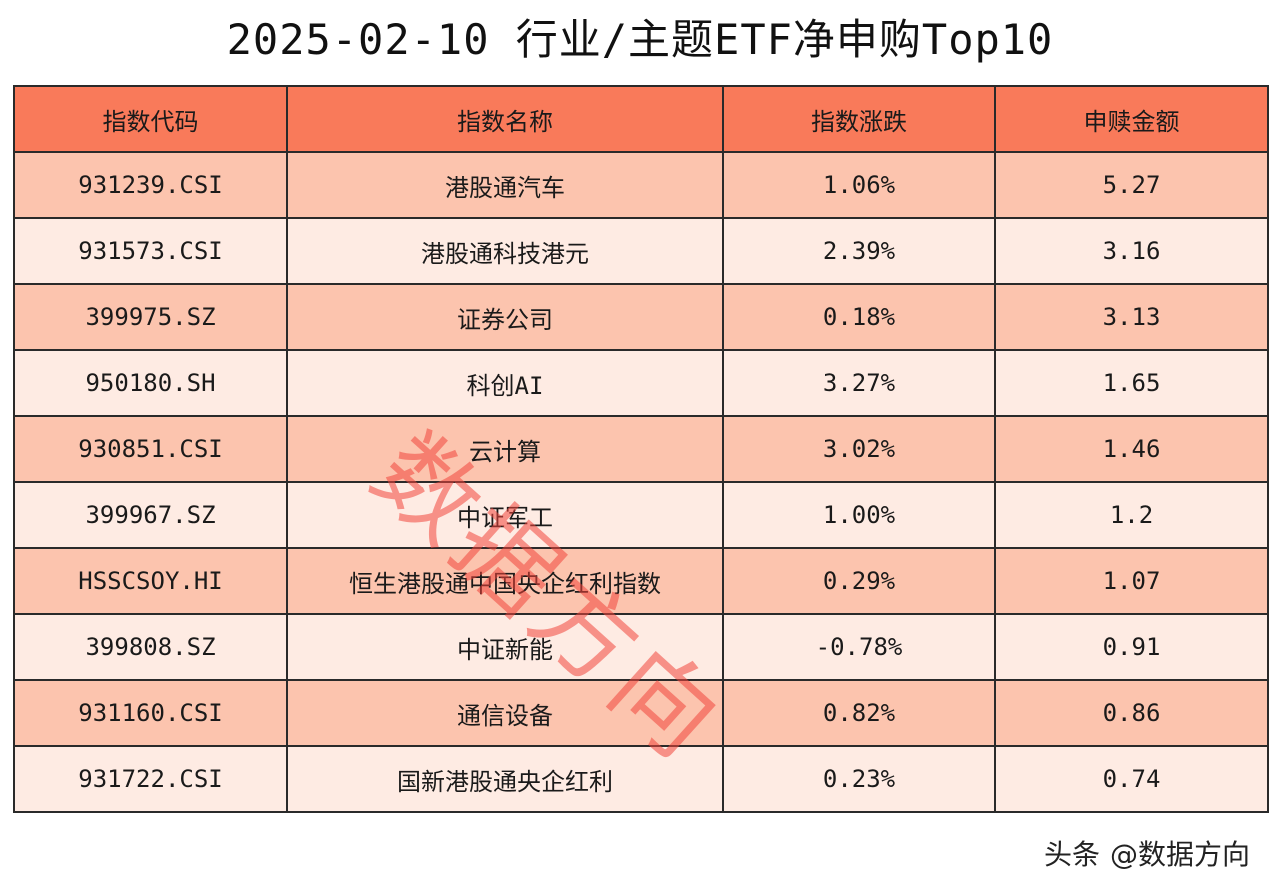 This screenshot has height=895, width=1280. I want to click on header-index-name: 指数名称, so click(505, 119).